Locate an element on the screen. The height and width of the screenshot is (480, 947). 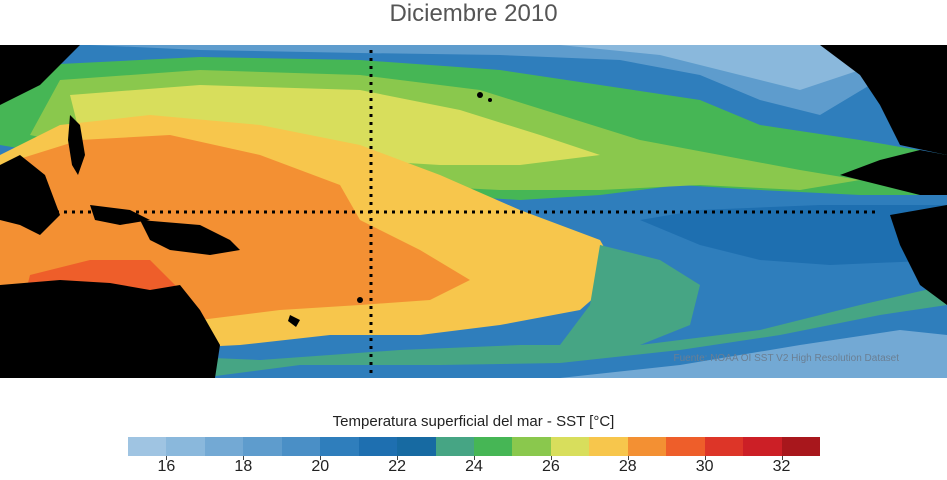
colorbar is located at coordinates (474, 446).